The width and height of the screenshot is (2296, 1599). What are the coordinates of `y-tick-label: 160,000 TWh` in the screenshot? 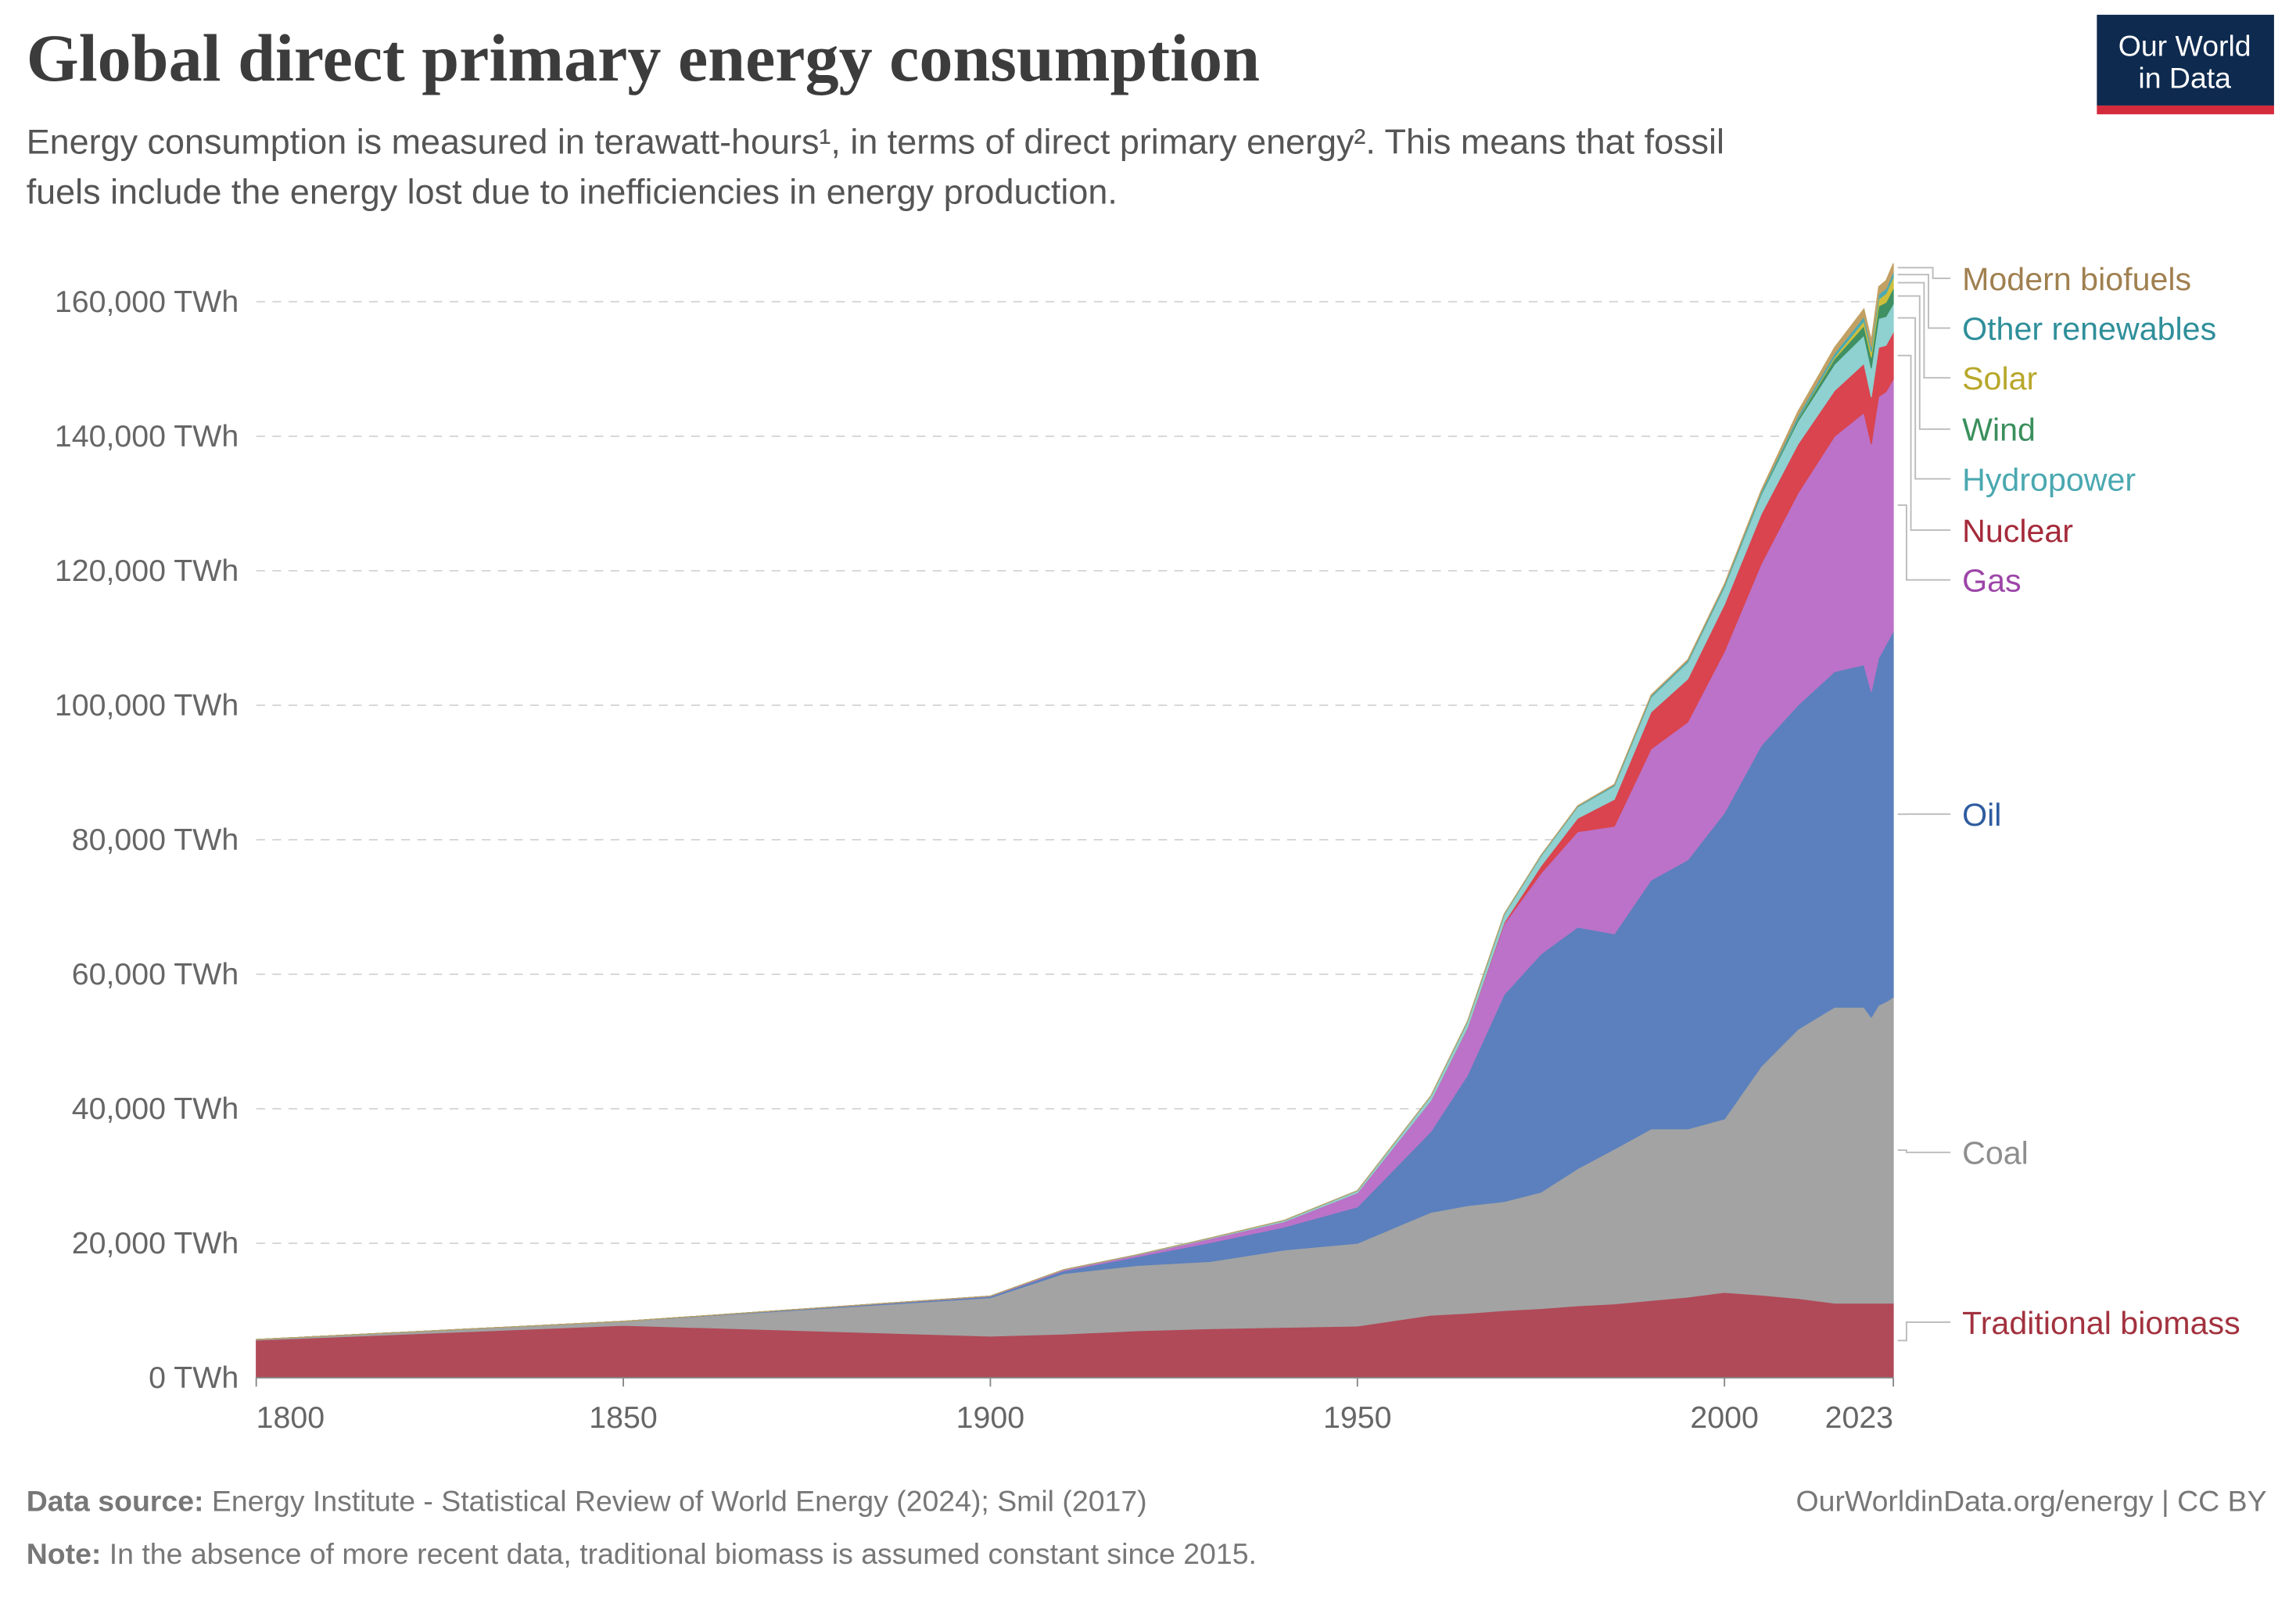 It's located at (147, 302).